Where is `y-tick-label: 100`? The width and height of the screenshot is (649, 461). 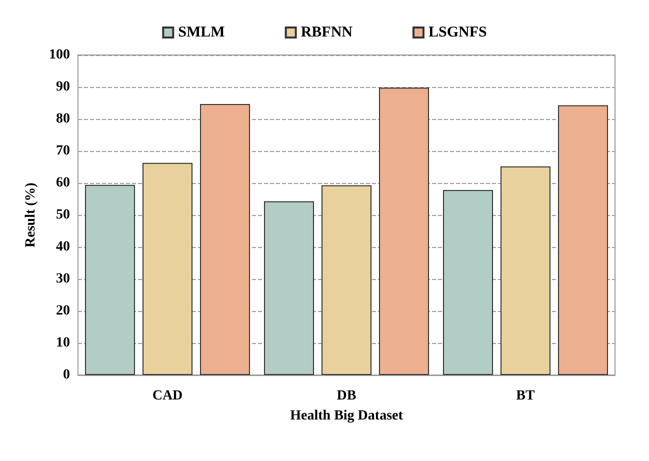 y-tick-label: 100 is located at coordinates (59, 55).